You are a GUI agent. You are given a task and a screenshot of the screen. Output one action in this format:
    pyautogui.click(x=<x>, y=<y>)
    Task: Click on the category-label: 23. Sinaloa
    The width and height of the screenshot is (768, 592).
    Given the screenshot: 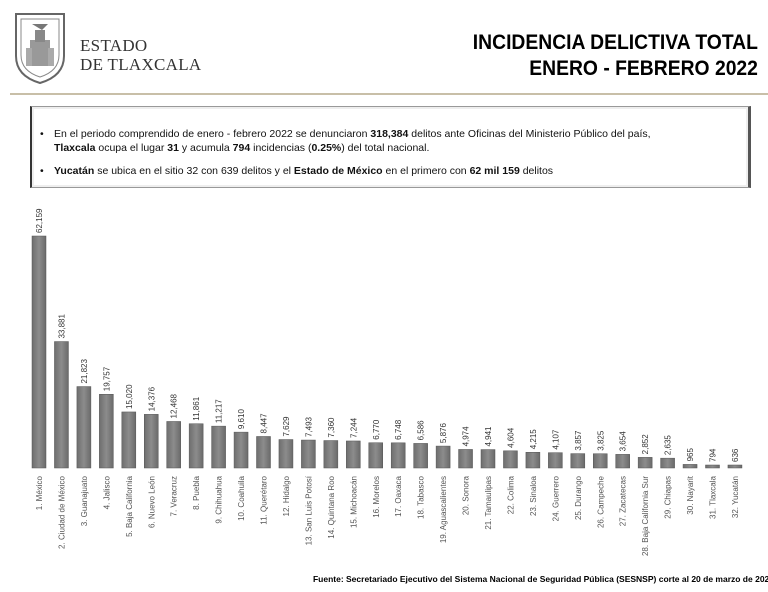 What is the action you would take?
    pyautogui.click(x=533, y=495)
    